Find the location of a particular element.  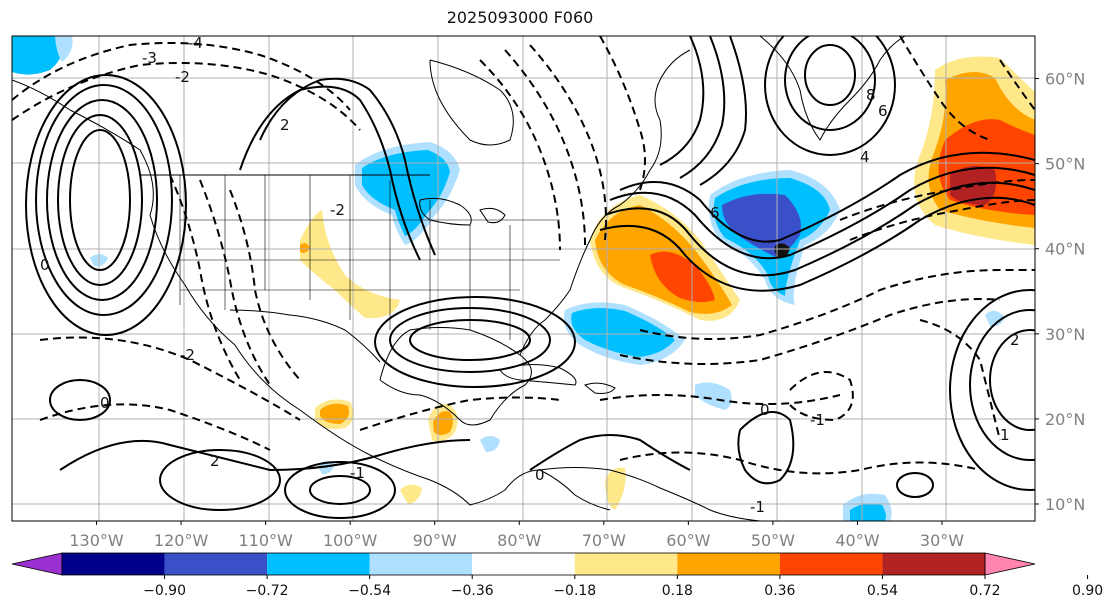

colorbar-tick-label: −0.90 is located at coordinates (164, 591).